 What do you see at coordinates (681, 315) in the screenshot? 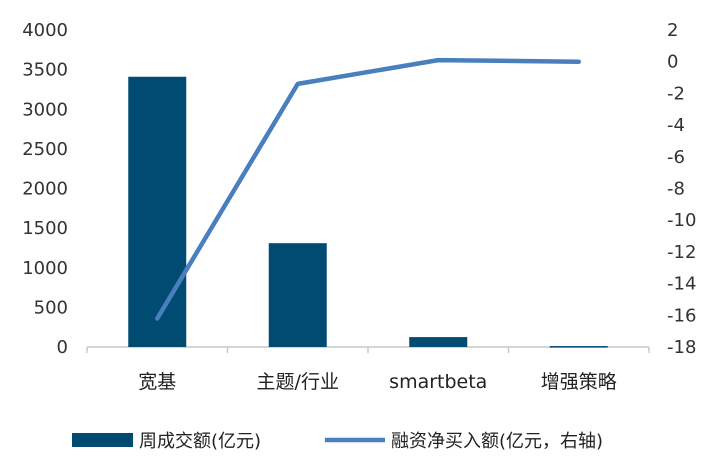
I see `y-right-tick-label: -16` at bounding box center [681, 315].